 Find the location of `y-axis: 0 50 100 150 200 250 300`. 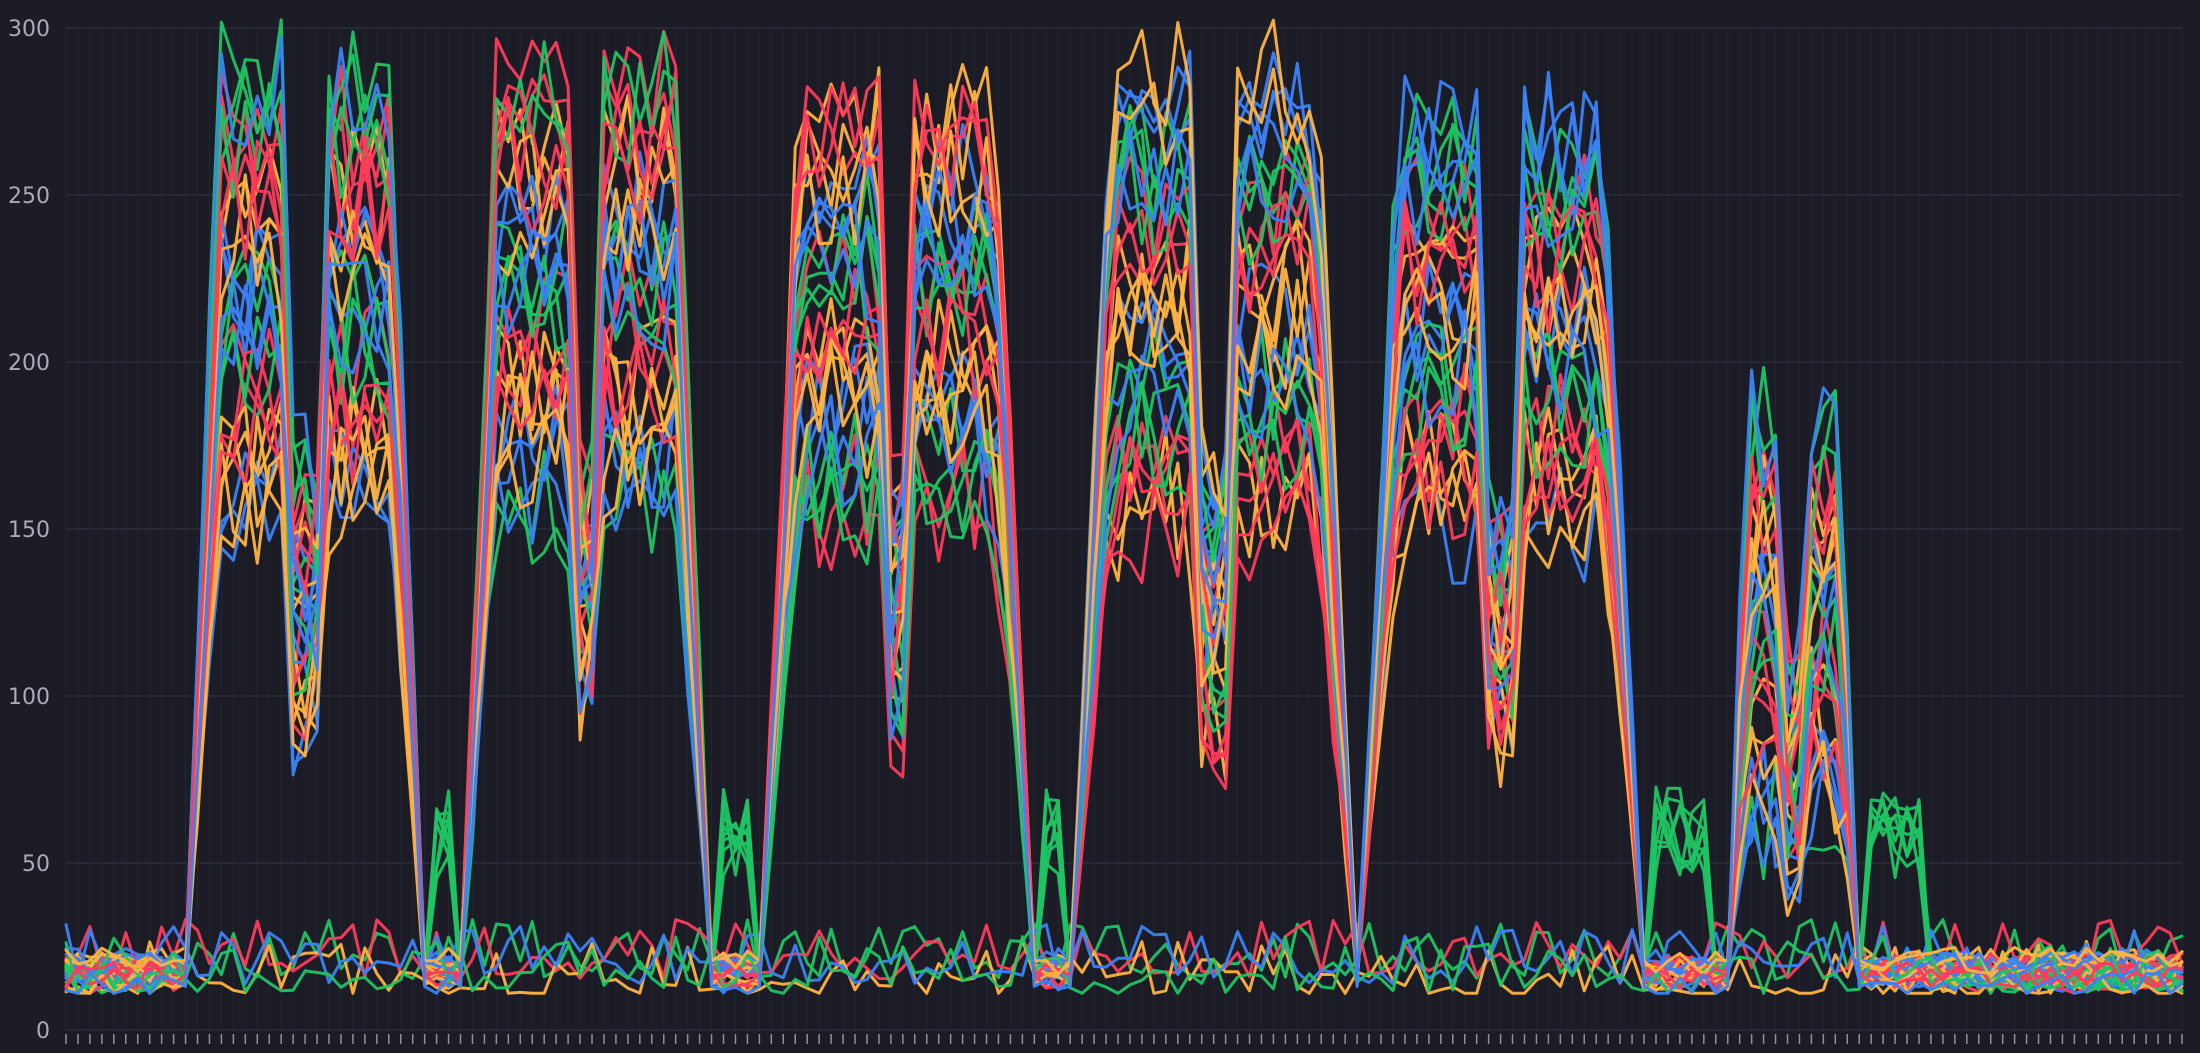

y-axis: 0 50 100 150 200 250 300 is located at coordinates (29, 530).